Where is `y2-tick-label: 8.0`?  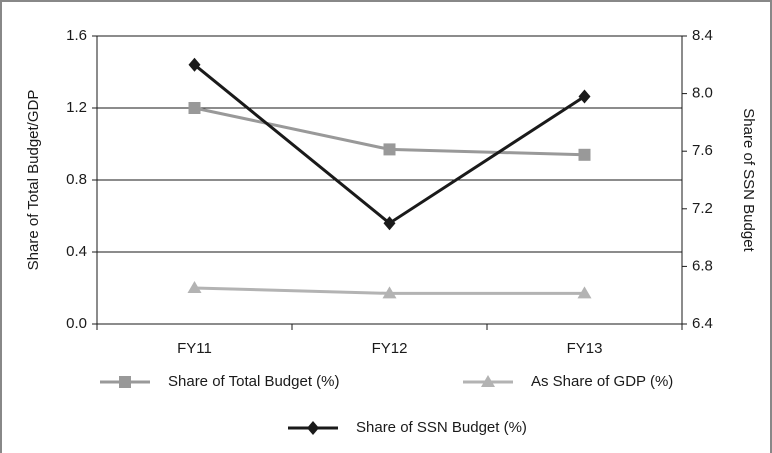
y2-tick-label: 8.0 is located at coordinates (702, 93).